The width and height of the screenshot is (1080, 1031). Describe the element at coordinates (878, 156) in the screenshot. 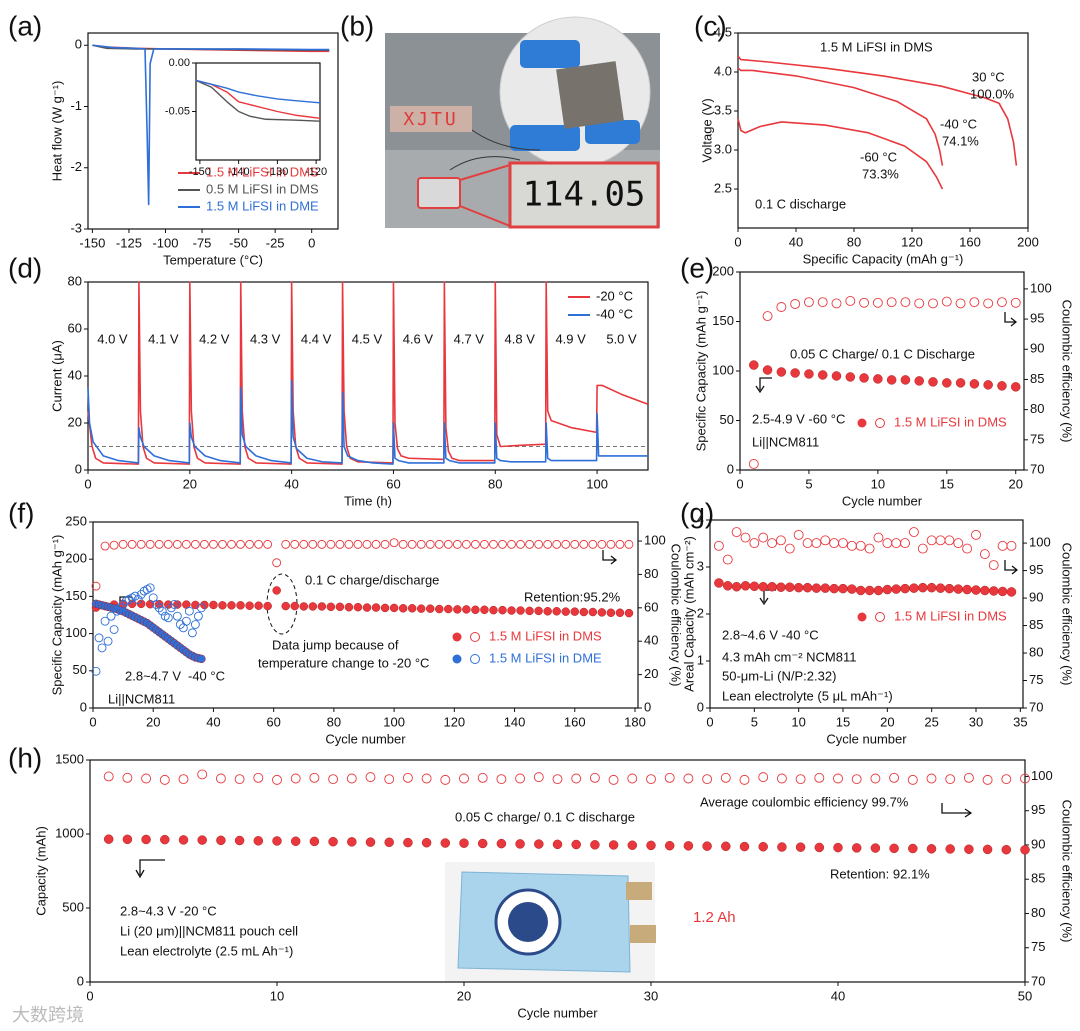

I see `annotation: -60 °C` at that location.